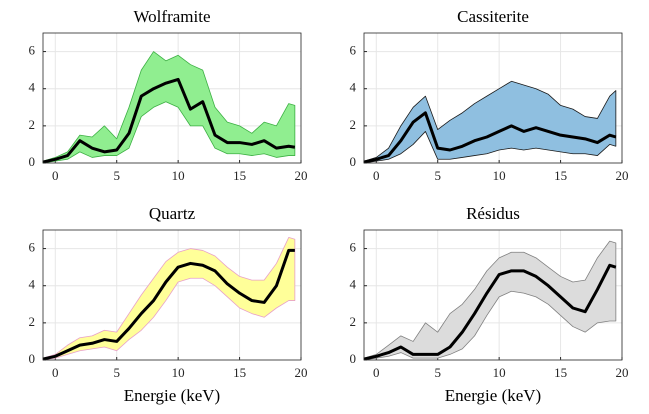  Describe the element at coordinates (493, 213) in the screenshot. I see `panel-title: Résidus` at that location.